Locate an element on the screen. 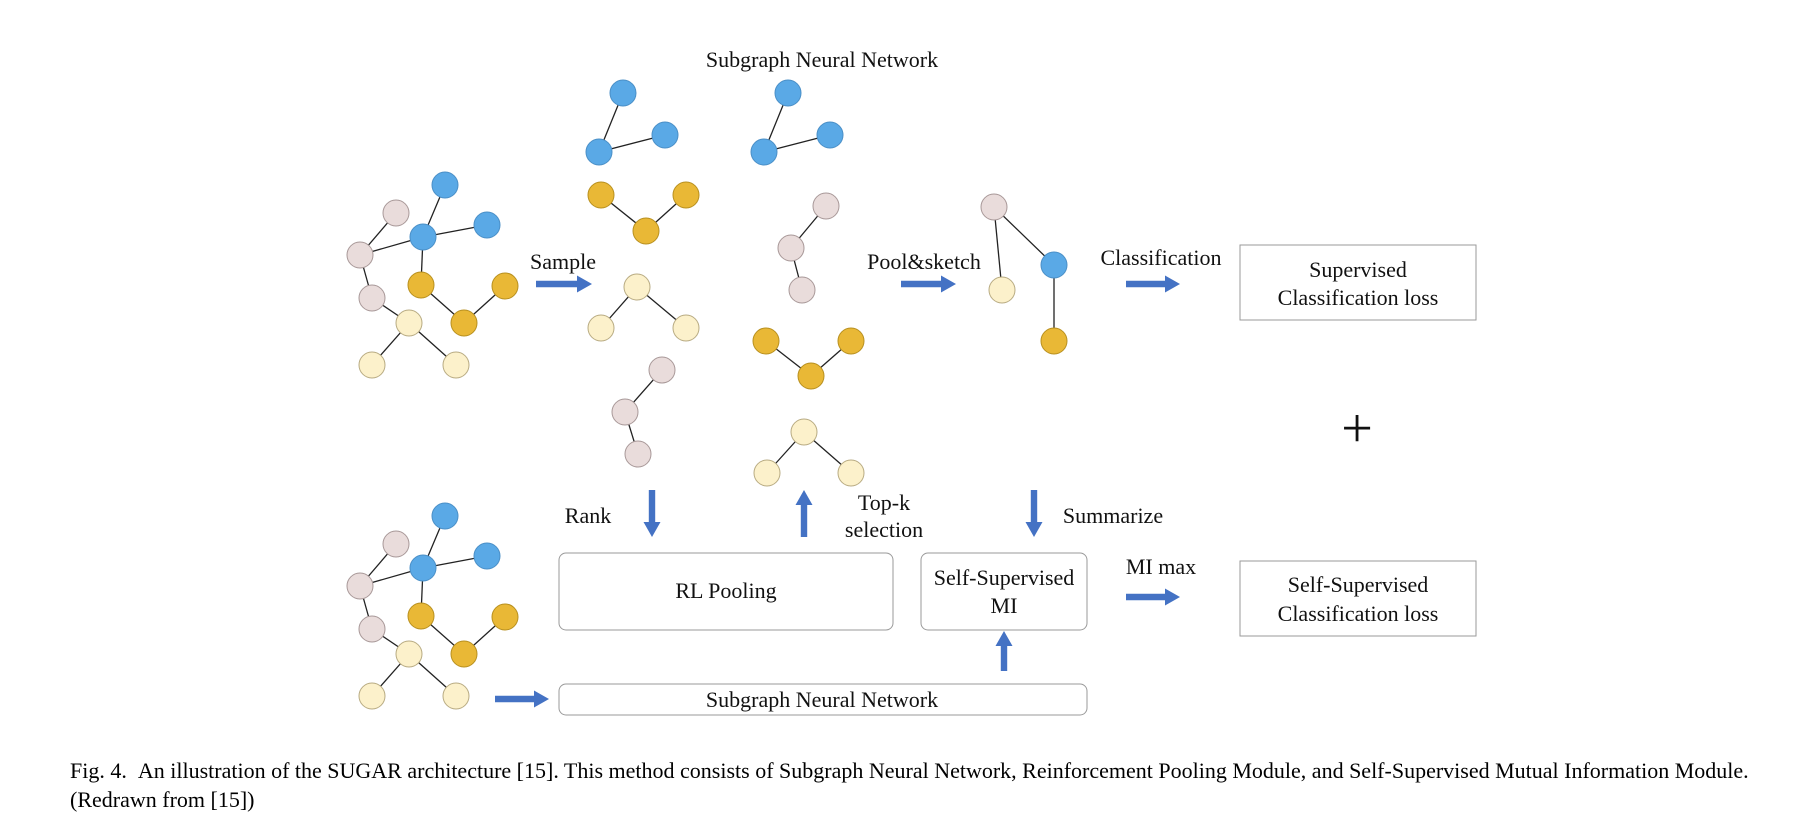  supervised-loss-box is located at coordinates (1358, 282).